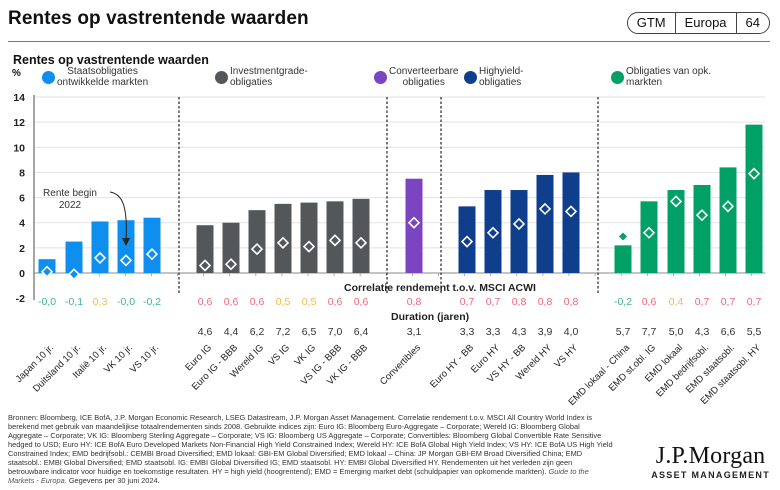  What do you see at coordinates (298, 476) in the screenshot?
I see `guide-text: Guide to the Markets - Europa.` at bounding box center [298, 476].